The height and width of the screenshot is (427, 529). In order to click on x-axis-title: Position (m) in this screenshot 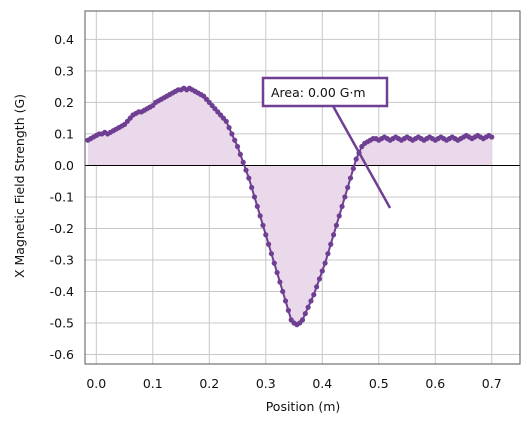, I will do `click(303, 406)`.